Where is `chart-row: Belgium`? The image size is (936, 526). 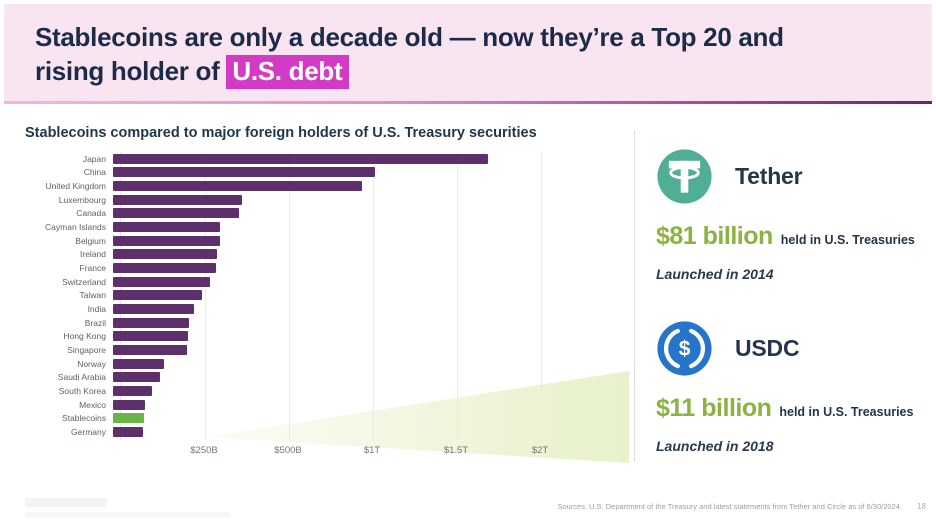 chart-row: Belgium is located at coordinates (330, 241).